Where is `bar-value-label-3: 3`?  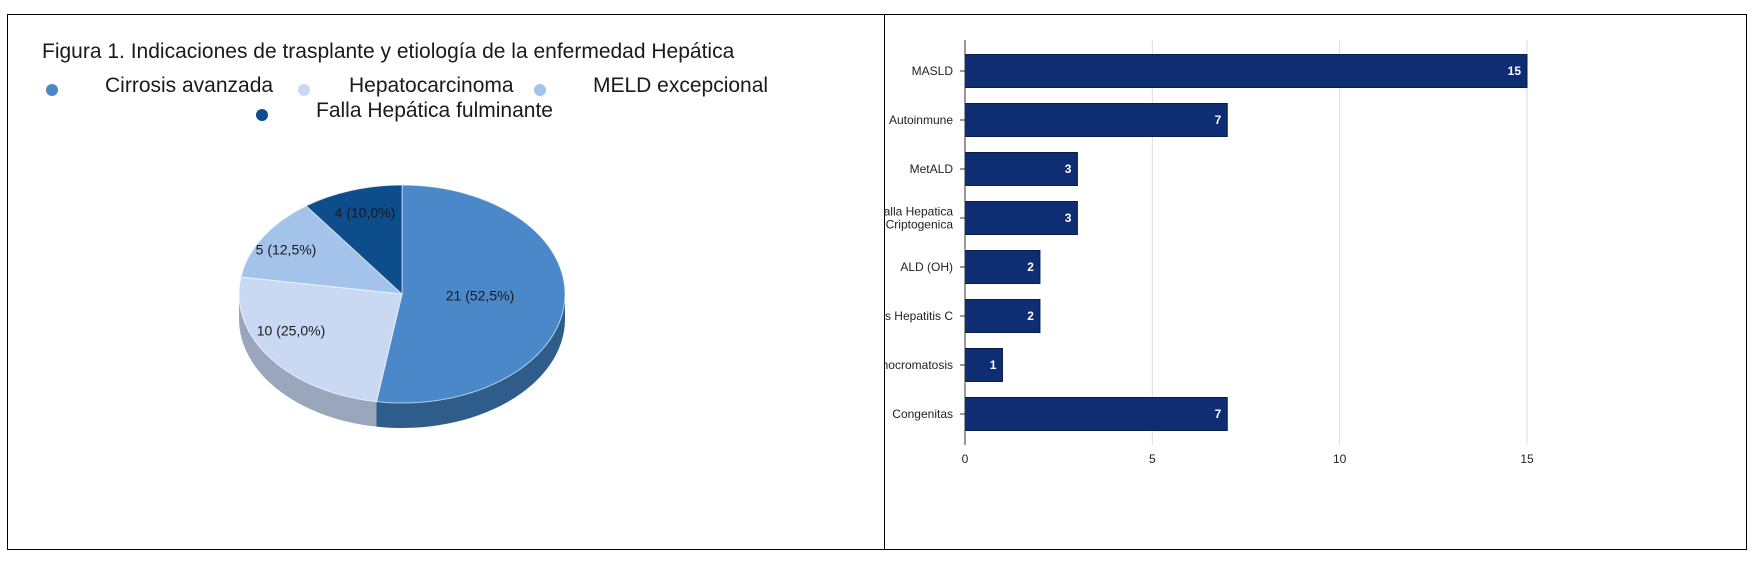
bar-value-label-3: 3 is located at coordinates (1068, 218).